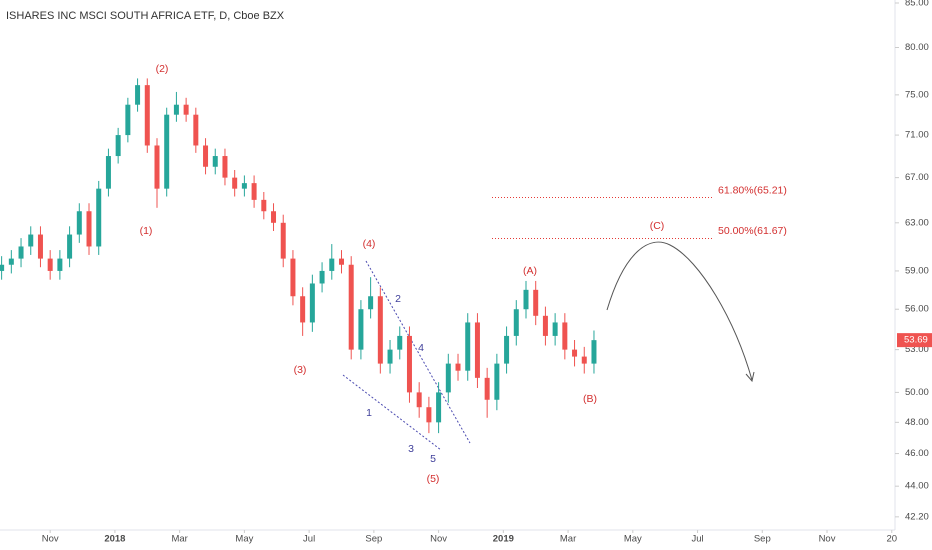 The width and height of the screenshot is (932, 550). Describe the element at coordinates (179, 539) in the screenshot. I see `x-tick-label: Mar` at that location.